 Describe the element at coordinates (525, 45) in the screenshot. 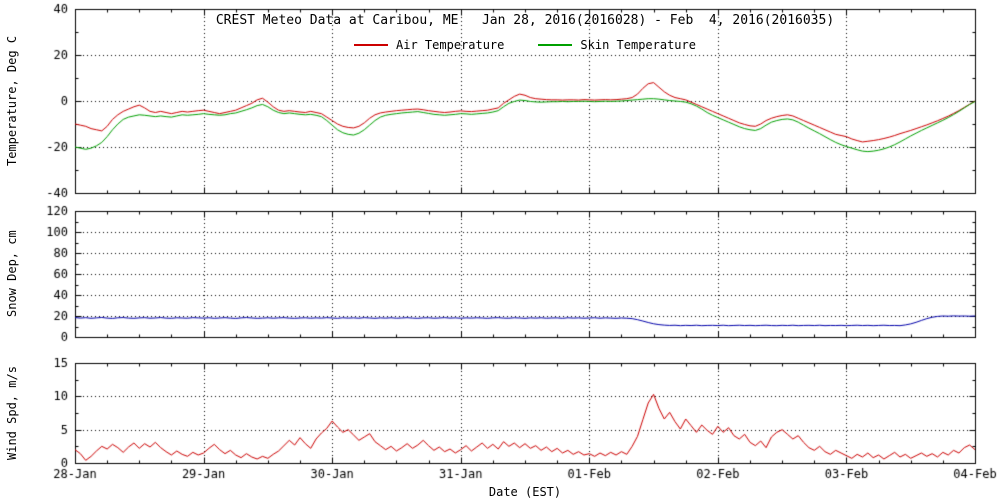

I see `chart-legend: Air Temperature Skin Temperature` at that location.